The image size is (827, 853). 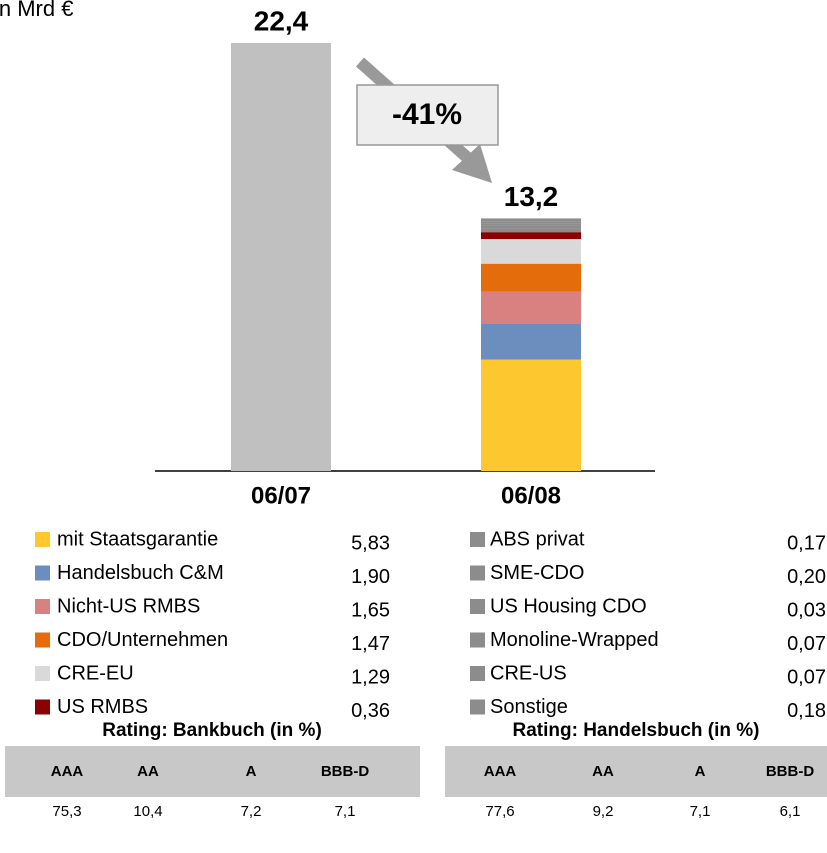 I want to click on legend-label: Monoline-Wrapped, so click(x=574, y=640).